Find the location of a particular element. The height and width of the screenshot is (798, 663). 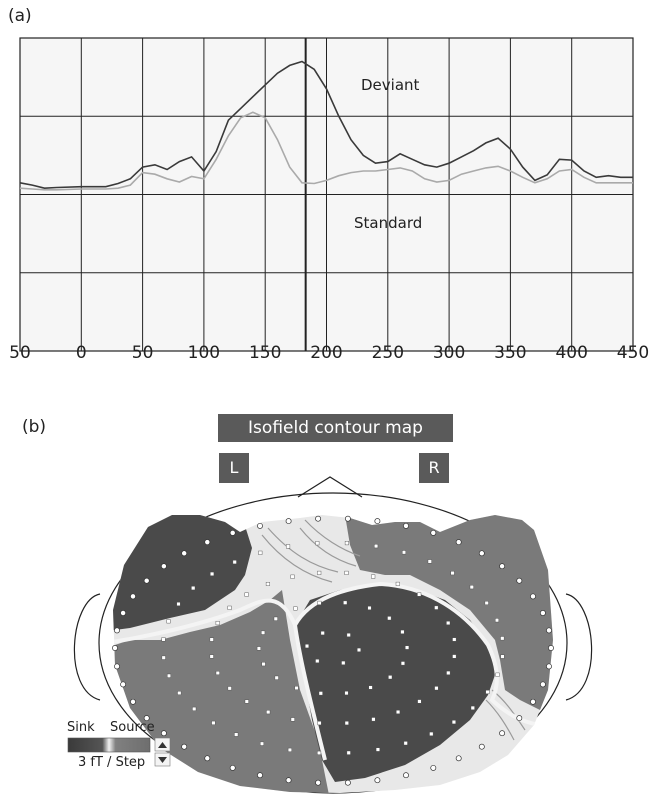

contour-rings-frontal is located at coordinates (311, 551).